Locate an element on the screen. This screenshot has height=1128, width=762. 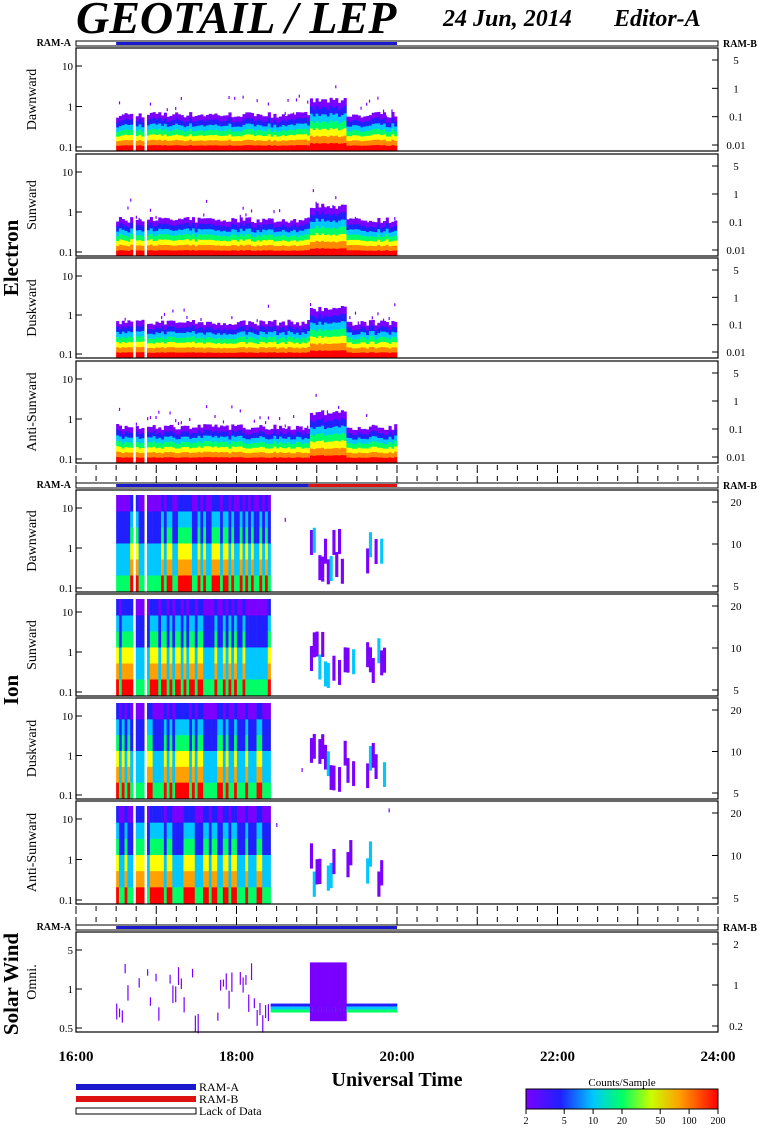
right-tick-label: 0.2 is located at coordinates (736, 1027).